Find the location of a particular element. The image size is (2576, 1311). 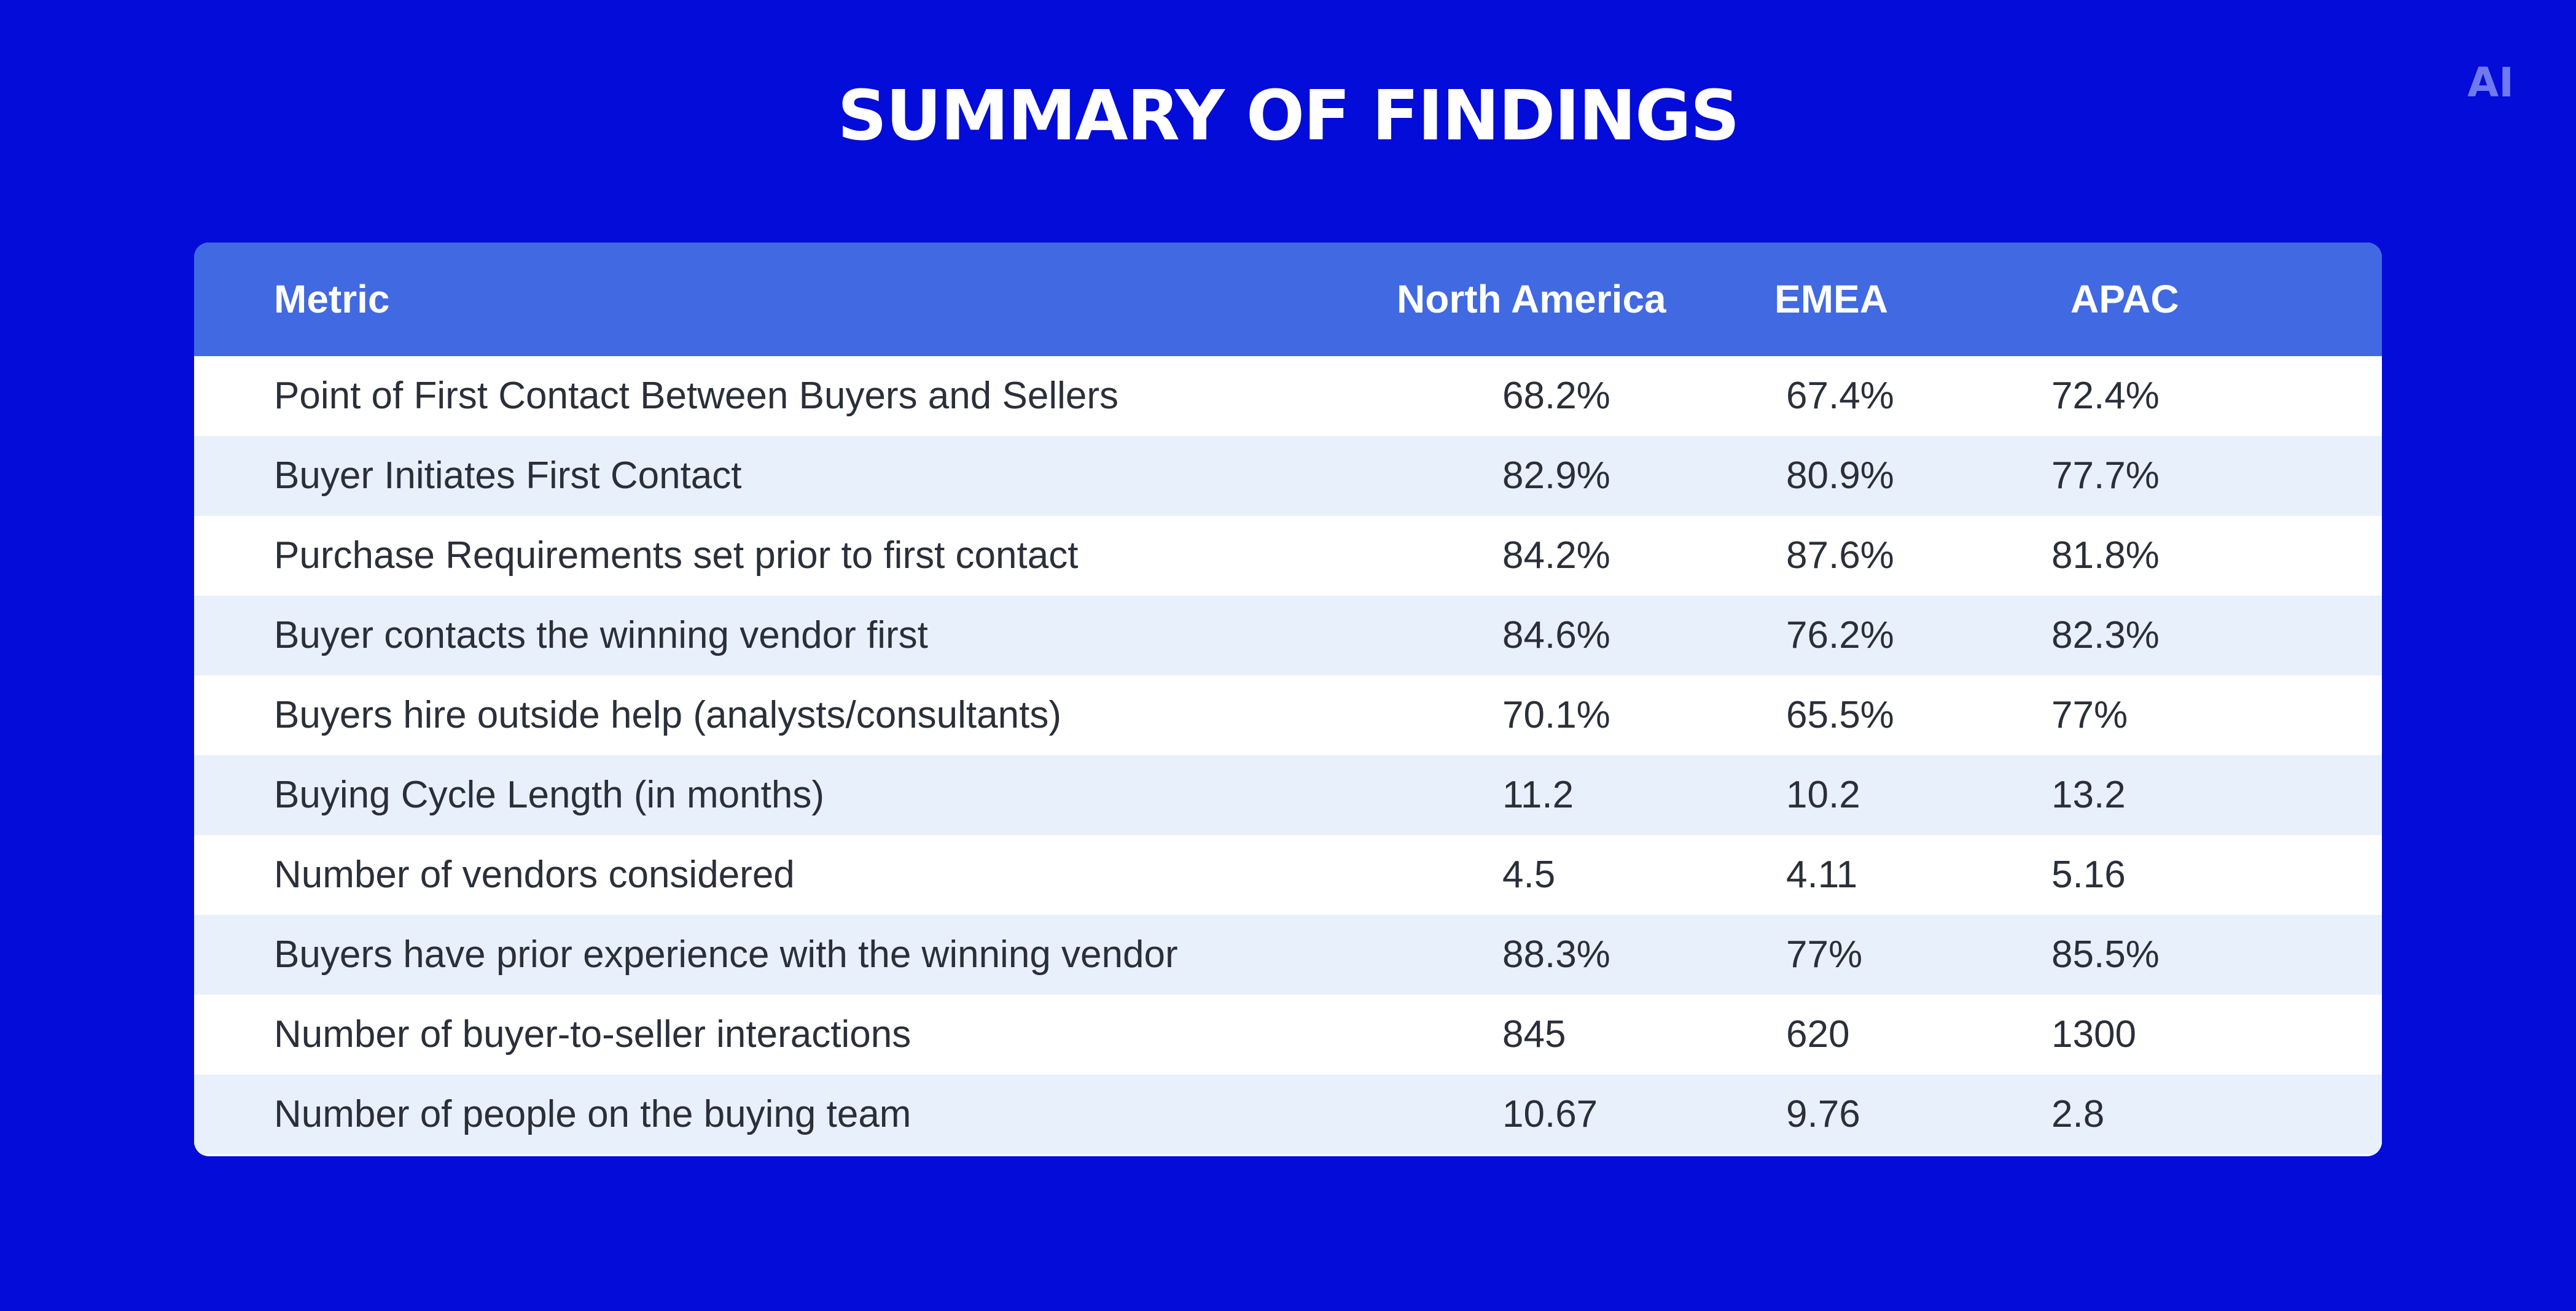

cell-north-america: 84.6% is located at coordinates (1556, 635).